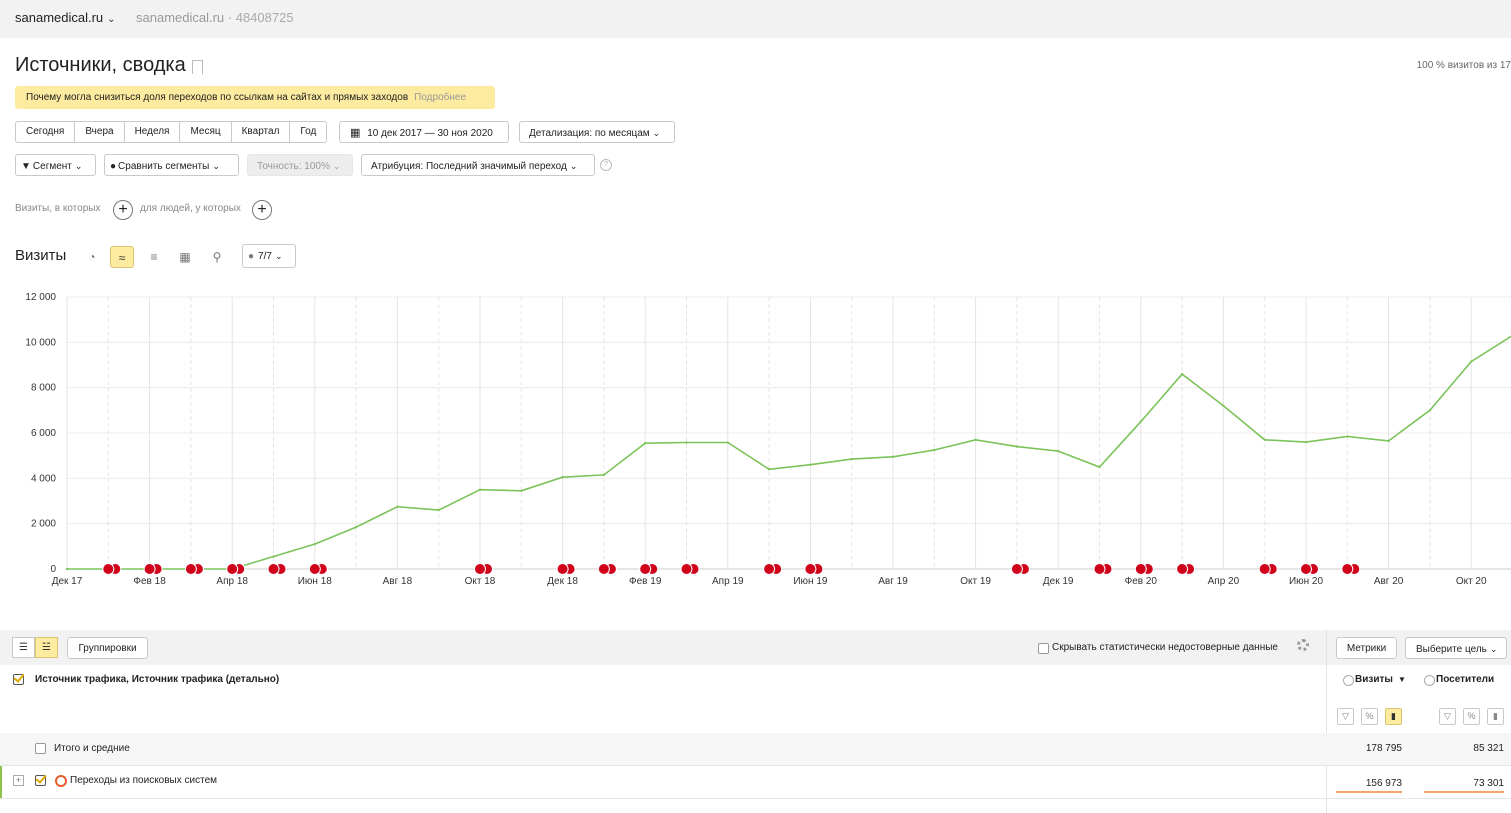 The image size is (1511, 813). What do you see at coordinates (144, 780) in the screenshot?
I see `row-label: Переходы из поисковых систем` at bounding box center [144, 780].